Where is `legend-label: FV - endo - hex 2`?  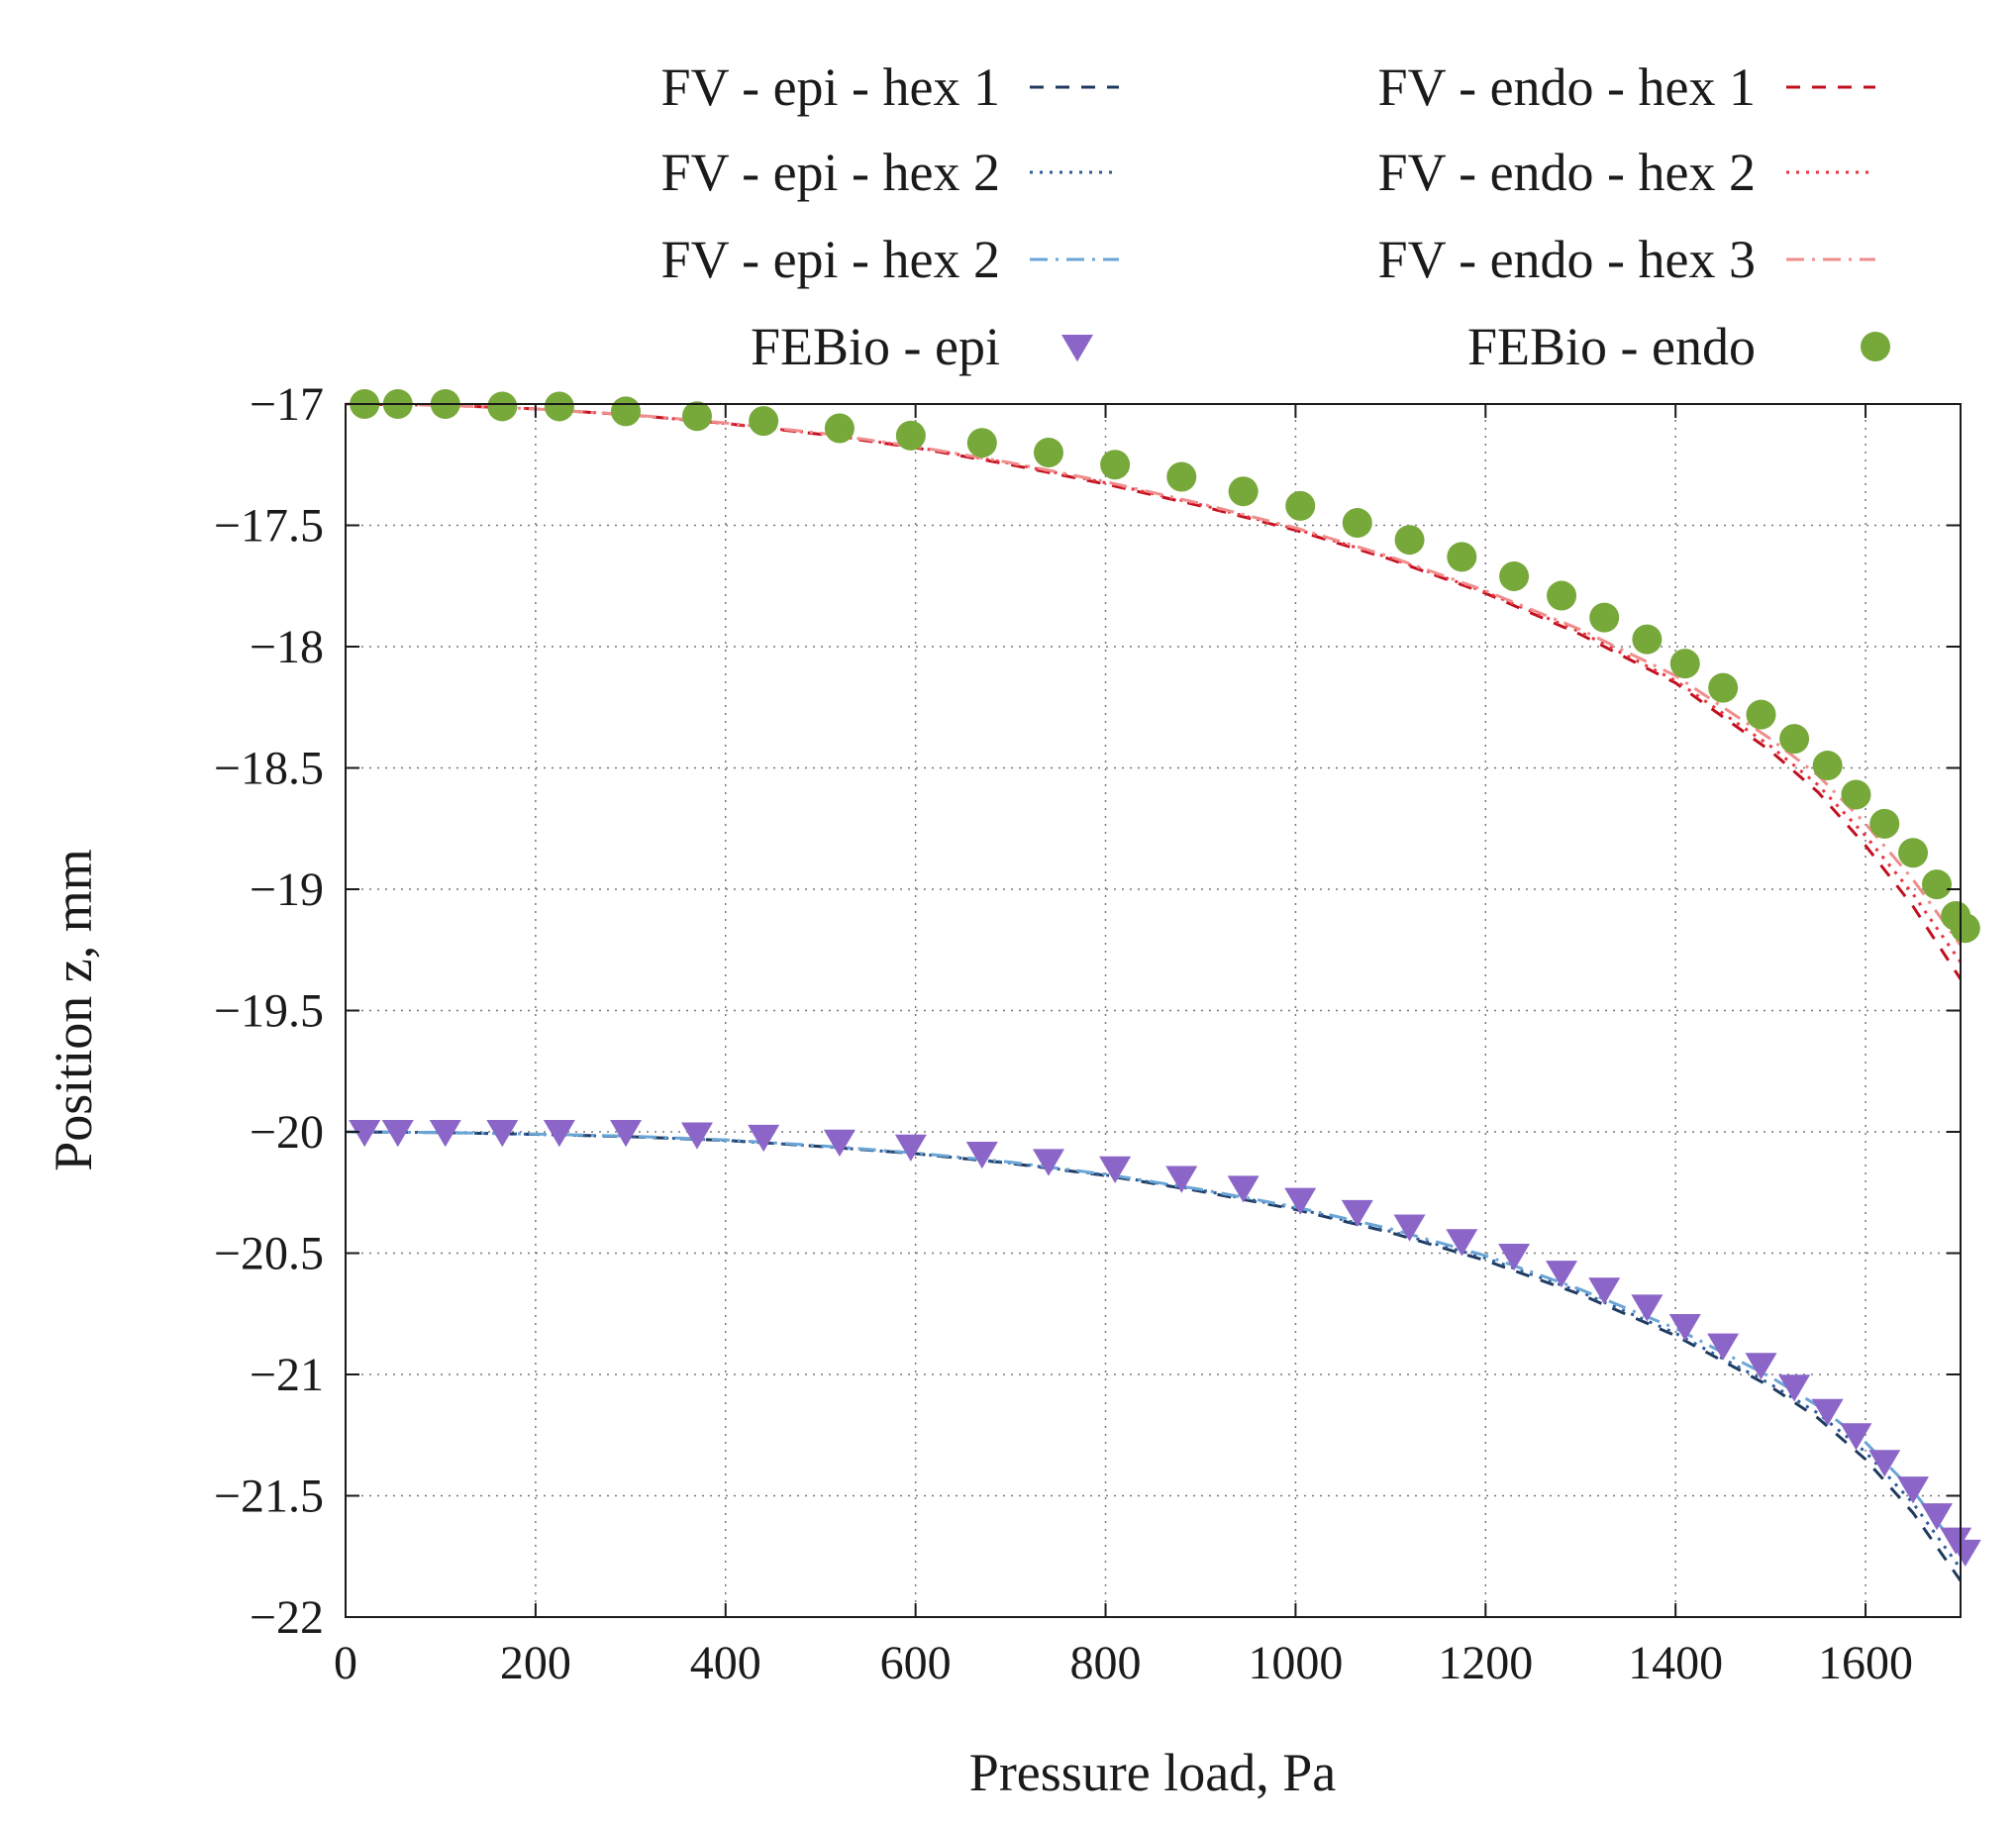 legend-label: FV - endo - hex 2 is located at coordinates (1567, 172).